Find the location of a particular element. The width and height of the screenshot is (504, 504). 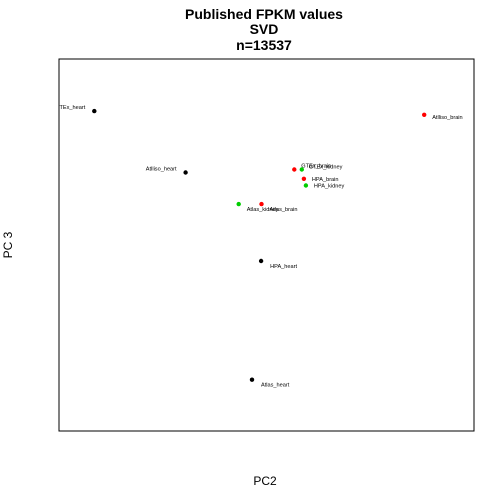

data-point-label: HPA_heart is located at coordinates (283, 267).